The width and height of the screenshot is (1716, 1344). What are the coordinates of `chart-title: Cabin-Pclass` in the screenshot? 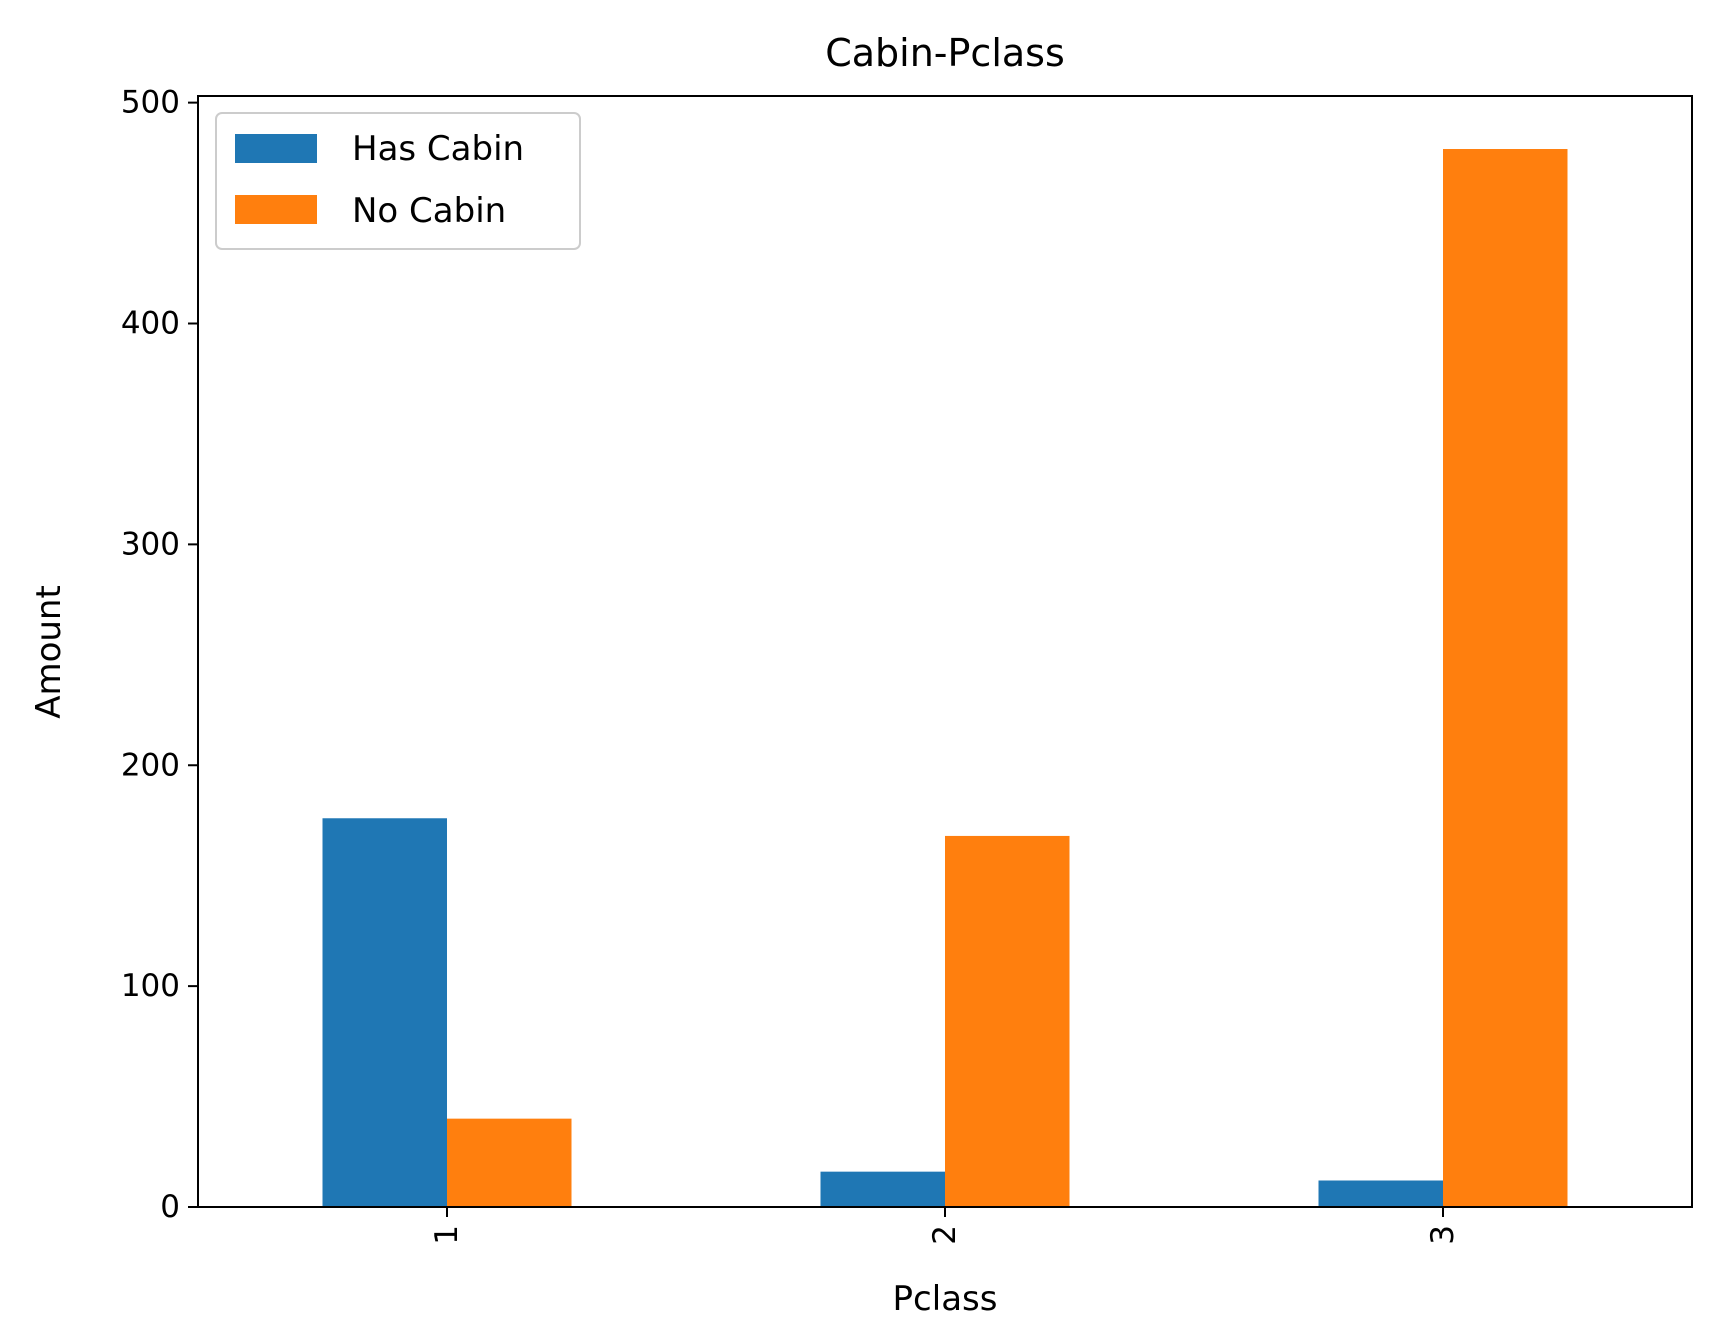 It's located at (945, 53).